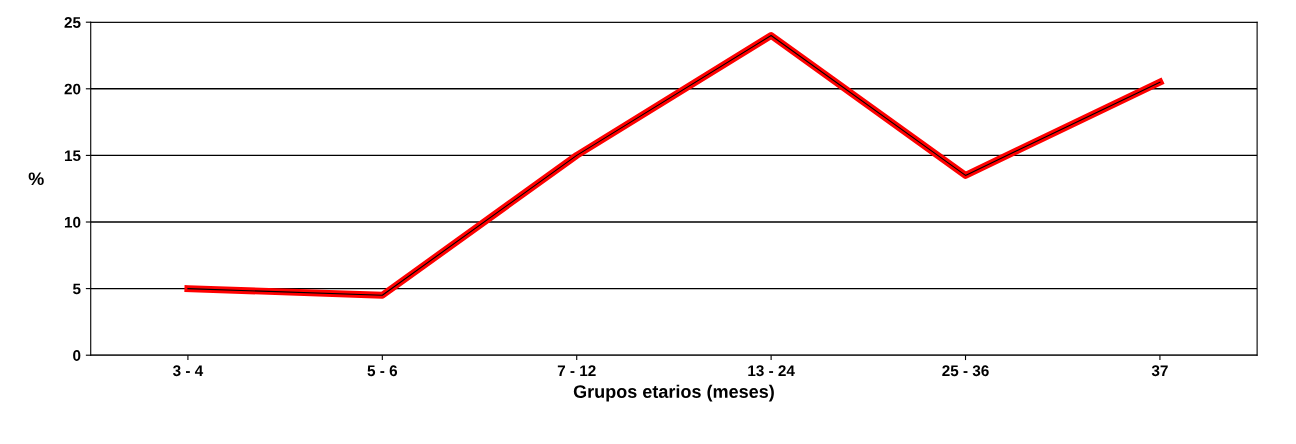 Image resolution: width=1296 pixels, height=444 pixels. I want to click on x-tick-label: 37, so click(1159, 371).